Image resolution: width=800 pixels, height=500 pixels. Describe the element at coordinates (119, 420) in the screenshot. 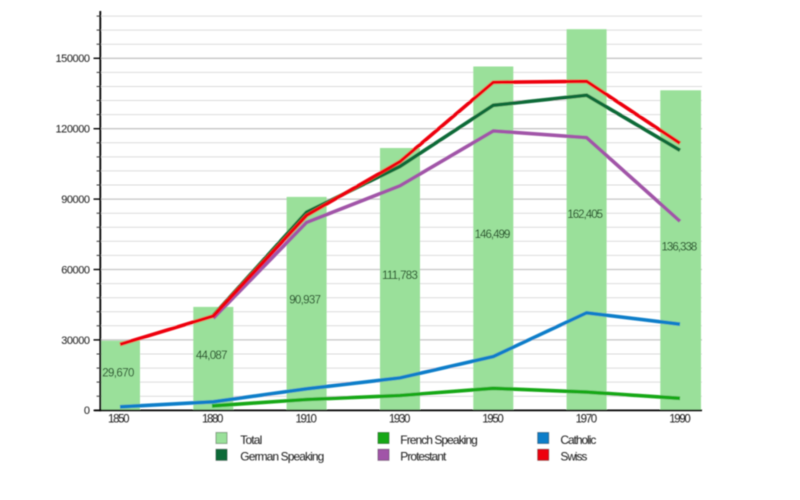

I see `svg-text: 1850` at that location.